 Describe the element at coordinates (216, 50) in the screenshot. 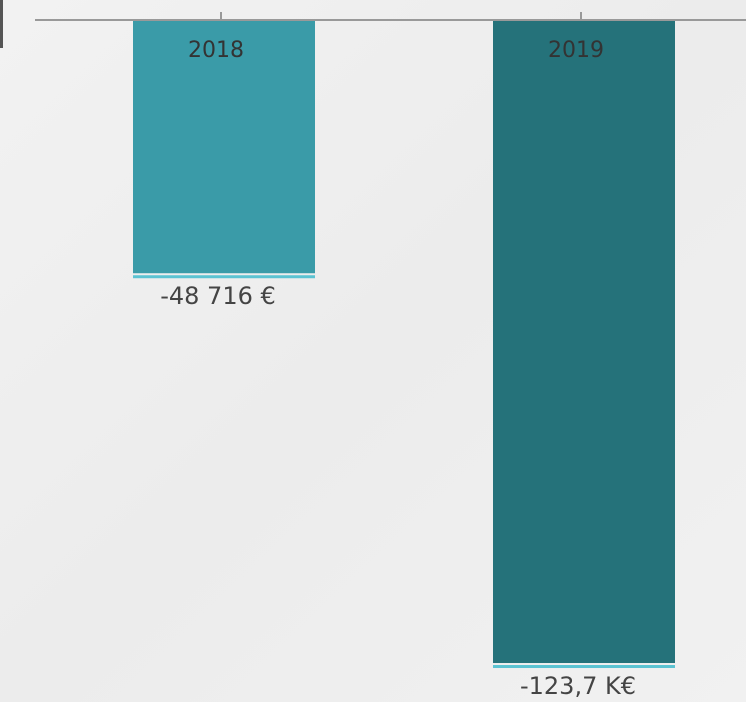

I see `x-tick-label: 2018` at that location.